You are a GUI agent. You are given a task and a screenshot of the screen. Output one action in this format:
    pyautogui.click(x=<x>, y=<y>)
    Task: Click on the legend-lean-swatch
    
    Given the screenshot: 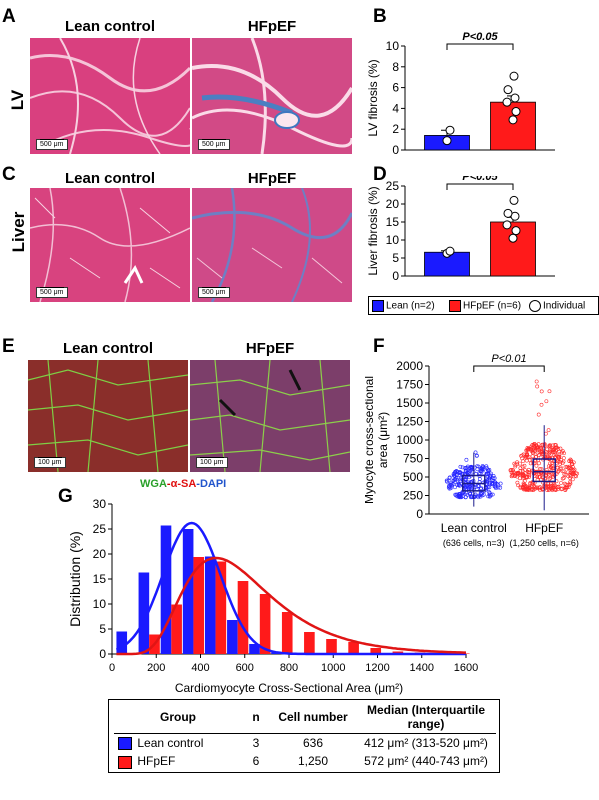 What is the action you would take?
    pyautogui.click(x=378, y=306)
    